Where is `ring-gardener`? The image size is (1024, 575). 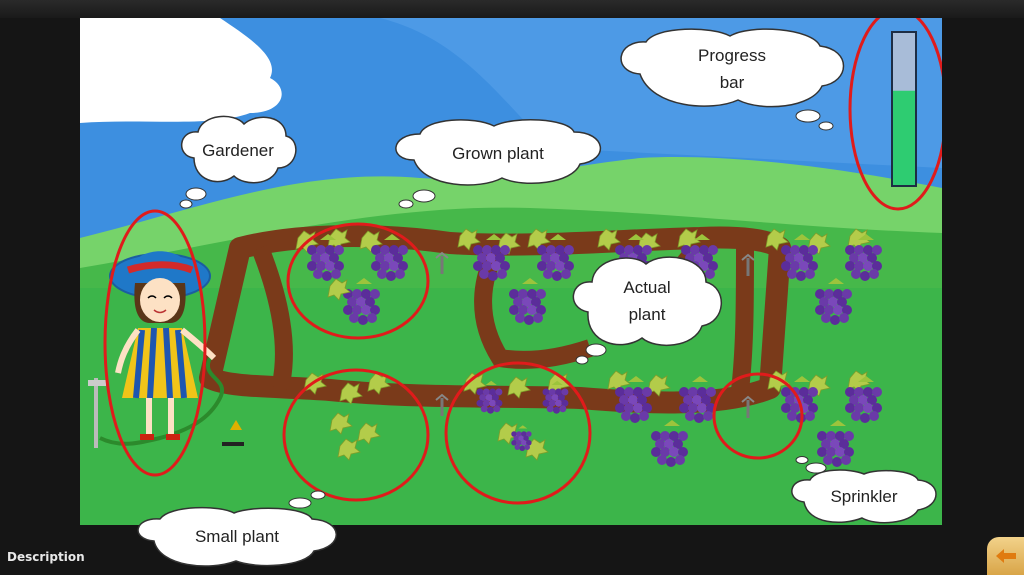
ring-gardener is located at coordinates (155, 343).